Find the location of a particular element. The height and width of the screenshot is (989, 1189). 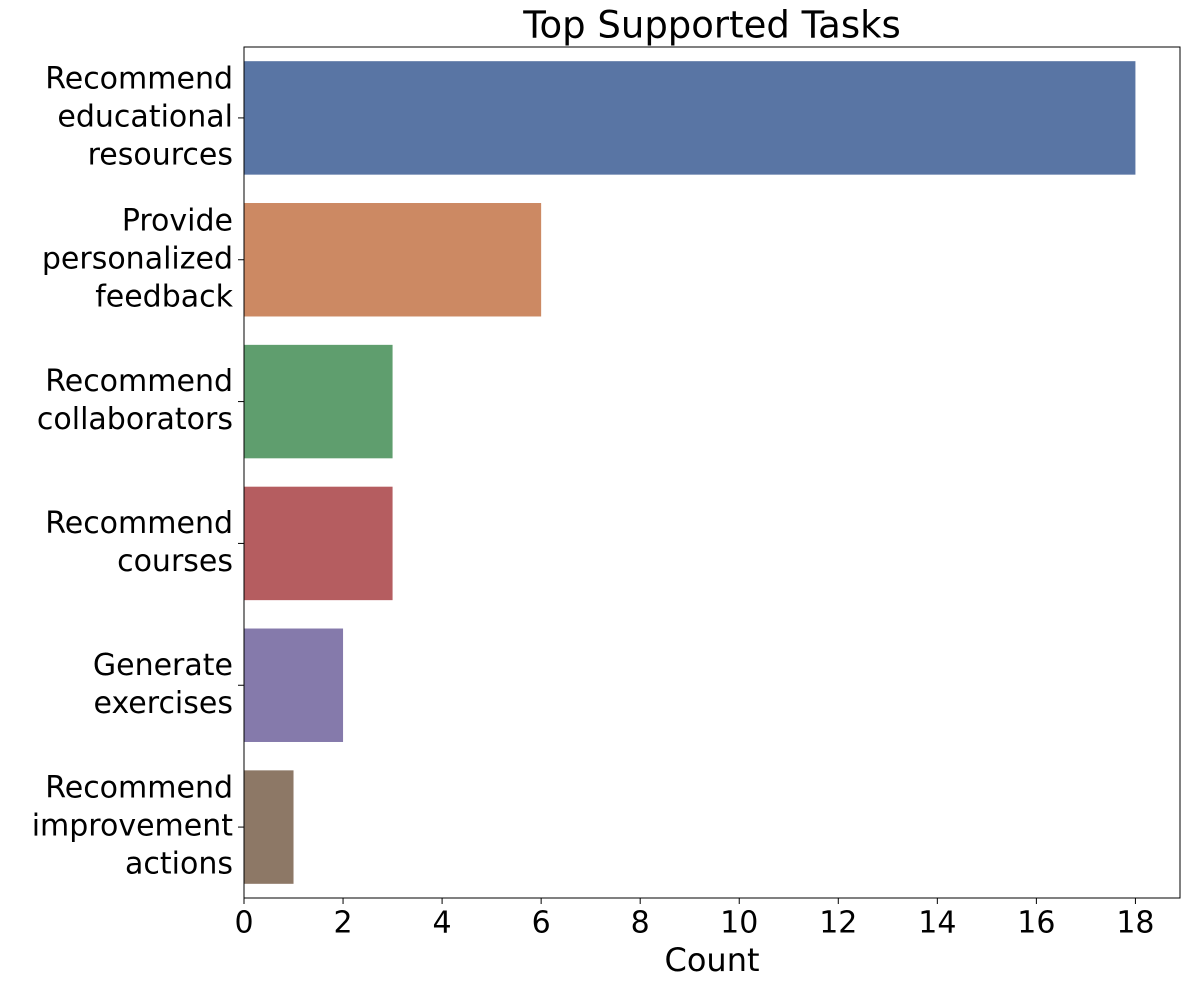

x-tick-label: 6 is located at coordinates (541, 923).